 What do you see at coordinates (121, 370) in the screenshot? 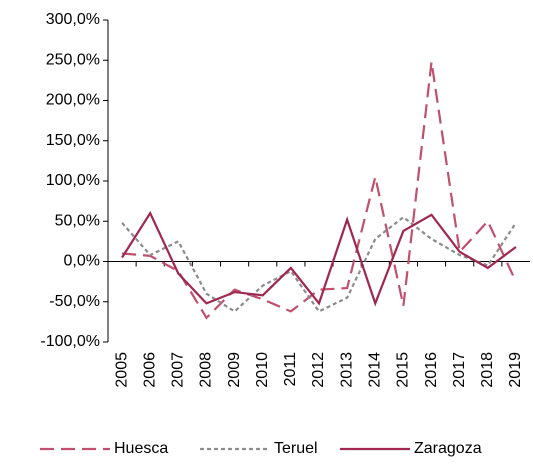
I see `x-tick-label: 2005` at bounding box center [121, 370].